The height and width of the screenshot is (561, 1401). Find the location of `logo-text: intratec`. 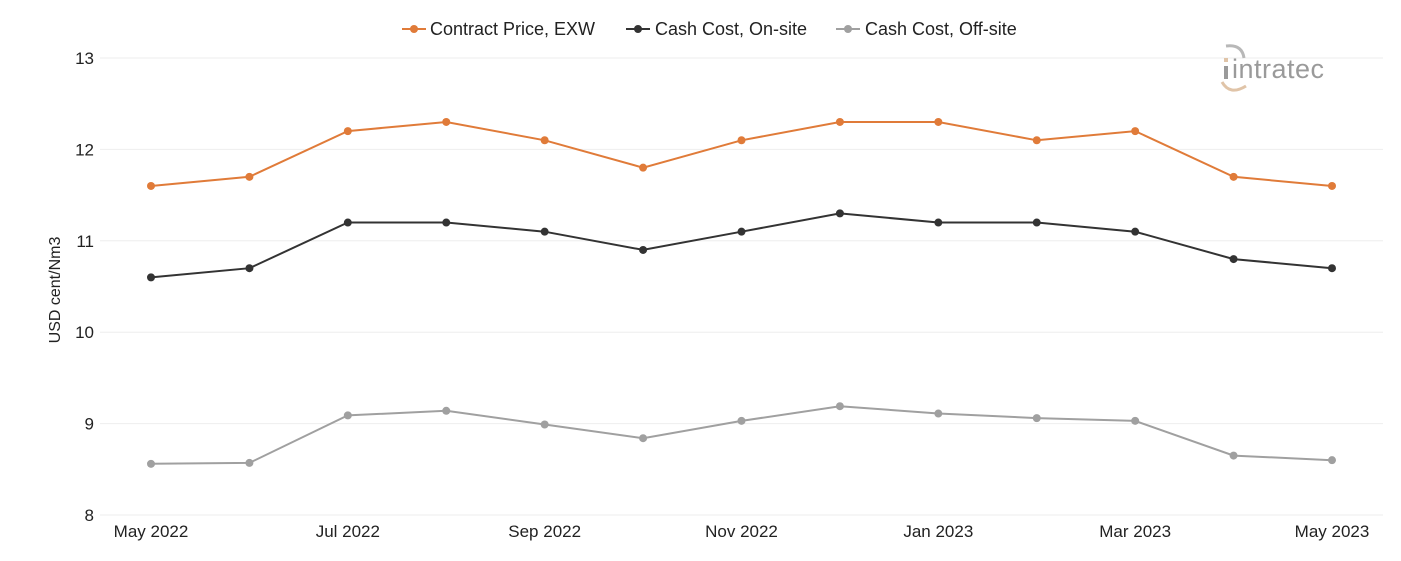

logo-text: intratec is located at coordinates (1278, 69).